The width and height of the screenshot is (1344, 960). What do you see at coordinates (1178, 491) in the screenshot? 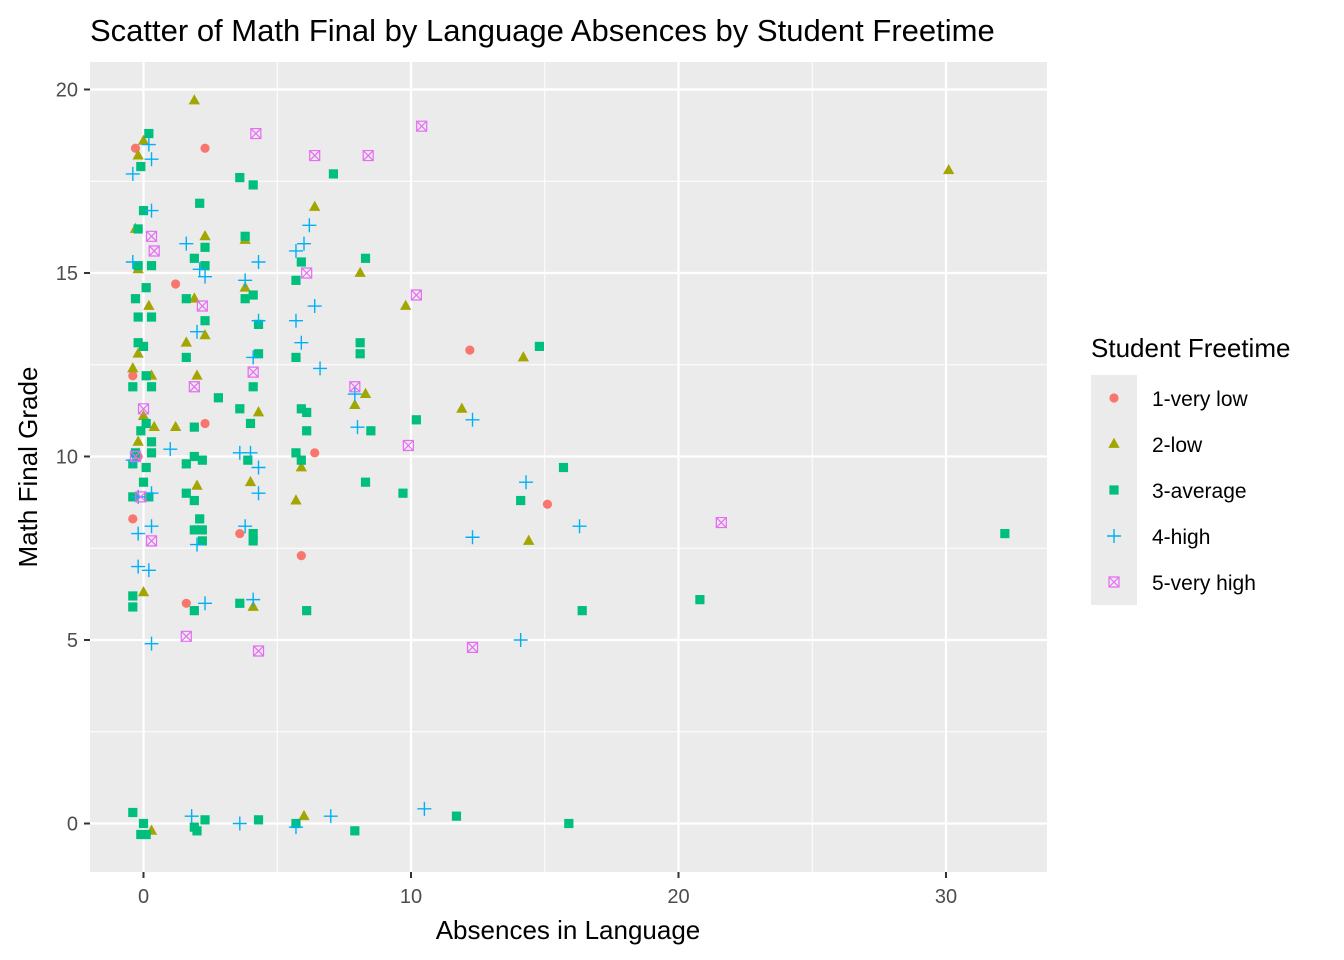
I see `legend-item: 3-average` at bounding box center [1178, 491].